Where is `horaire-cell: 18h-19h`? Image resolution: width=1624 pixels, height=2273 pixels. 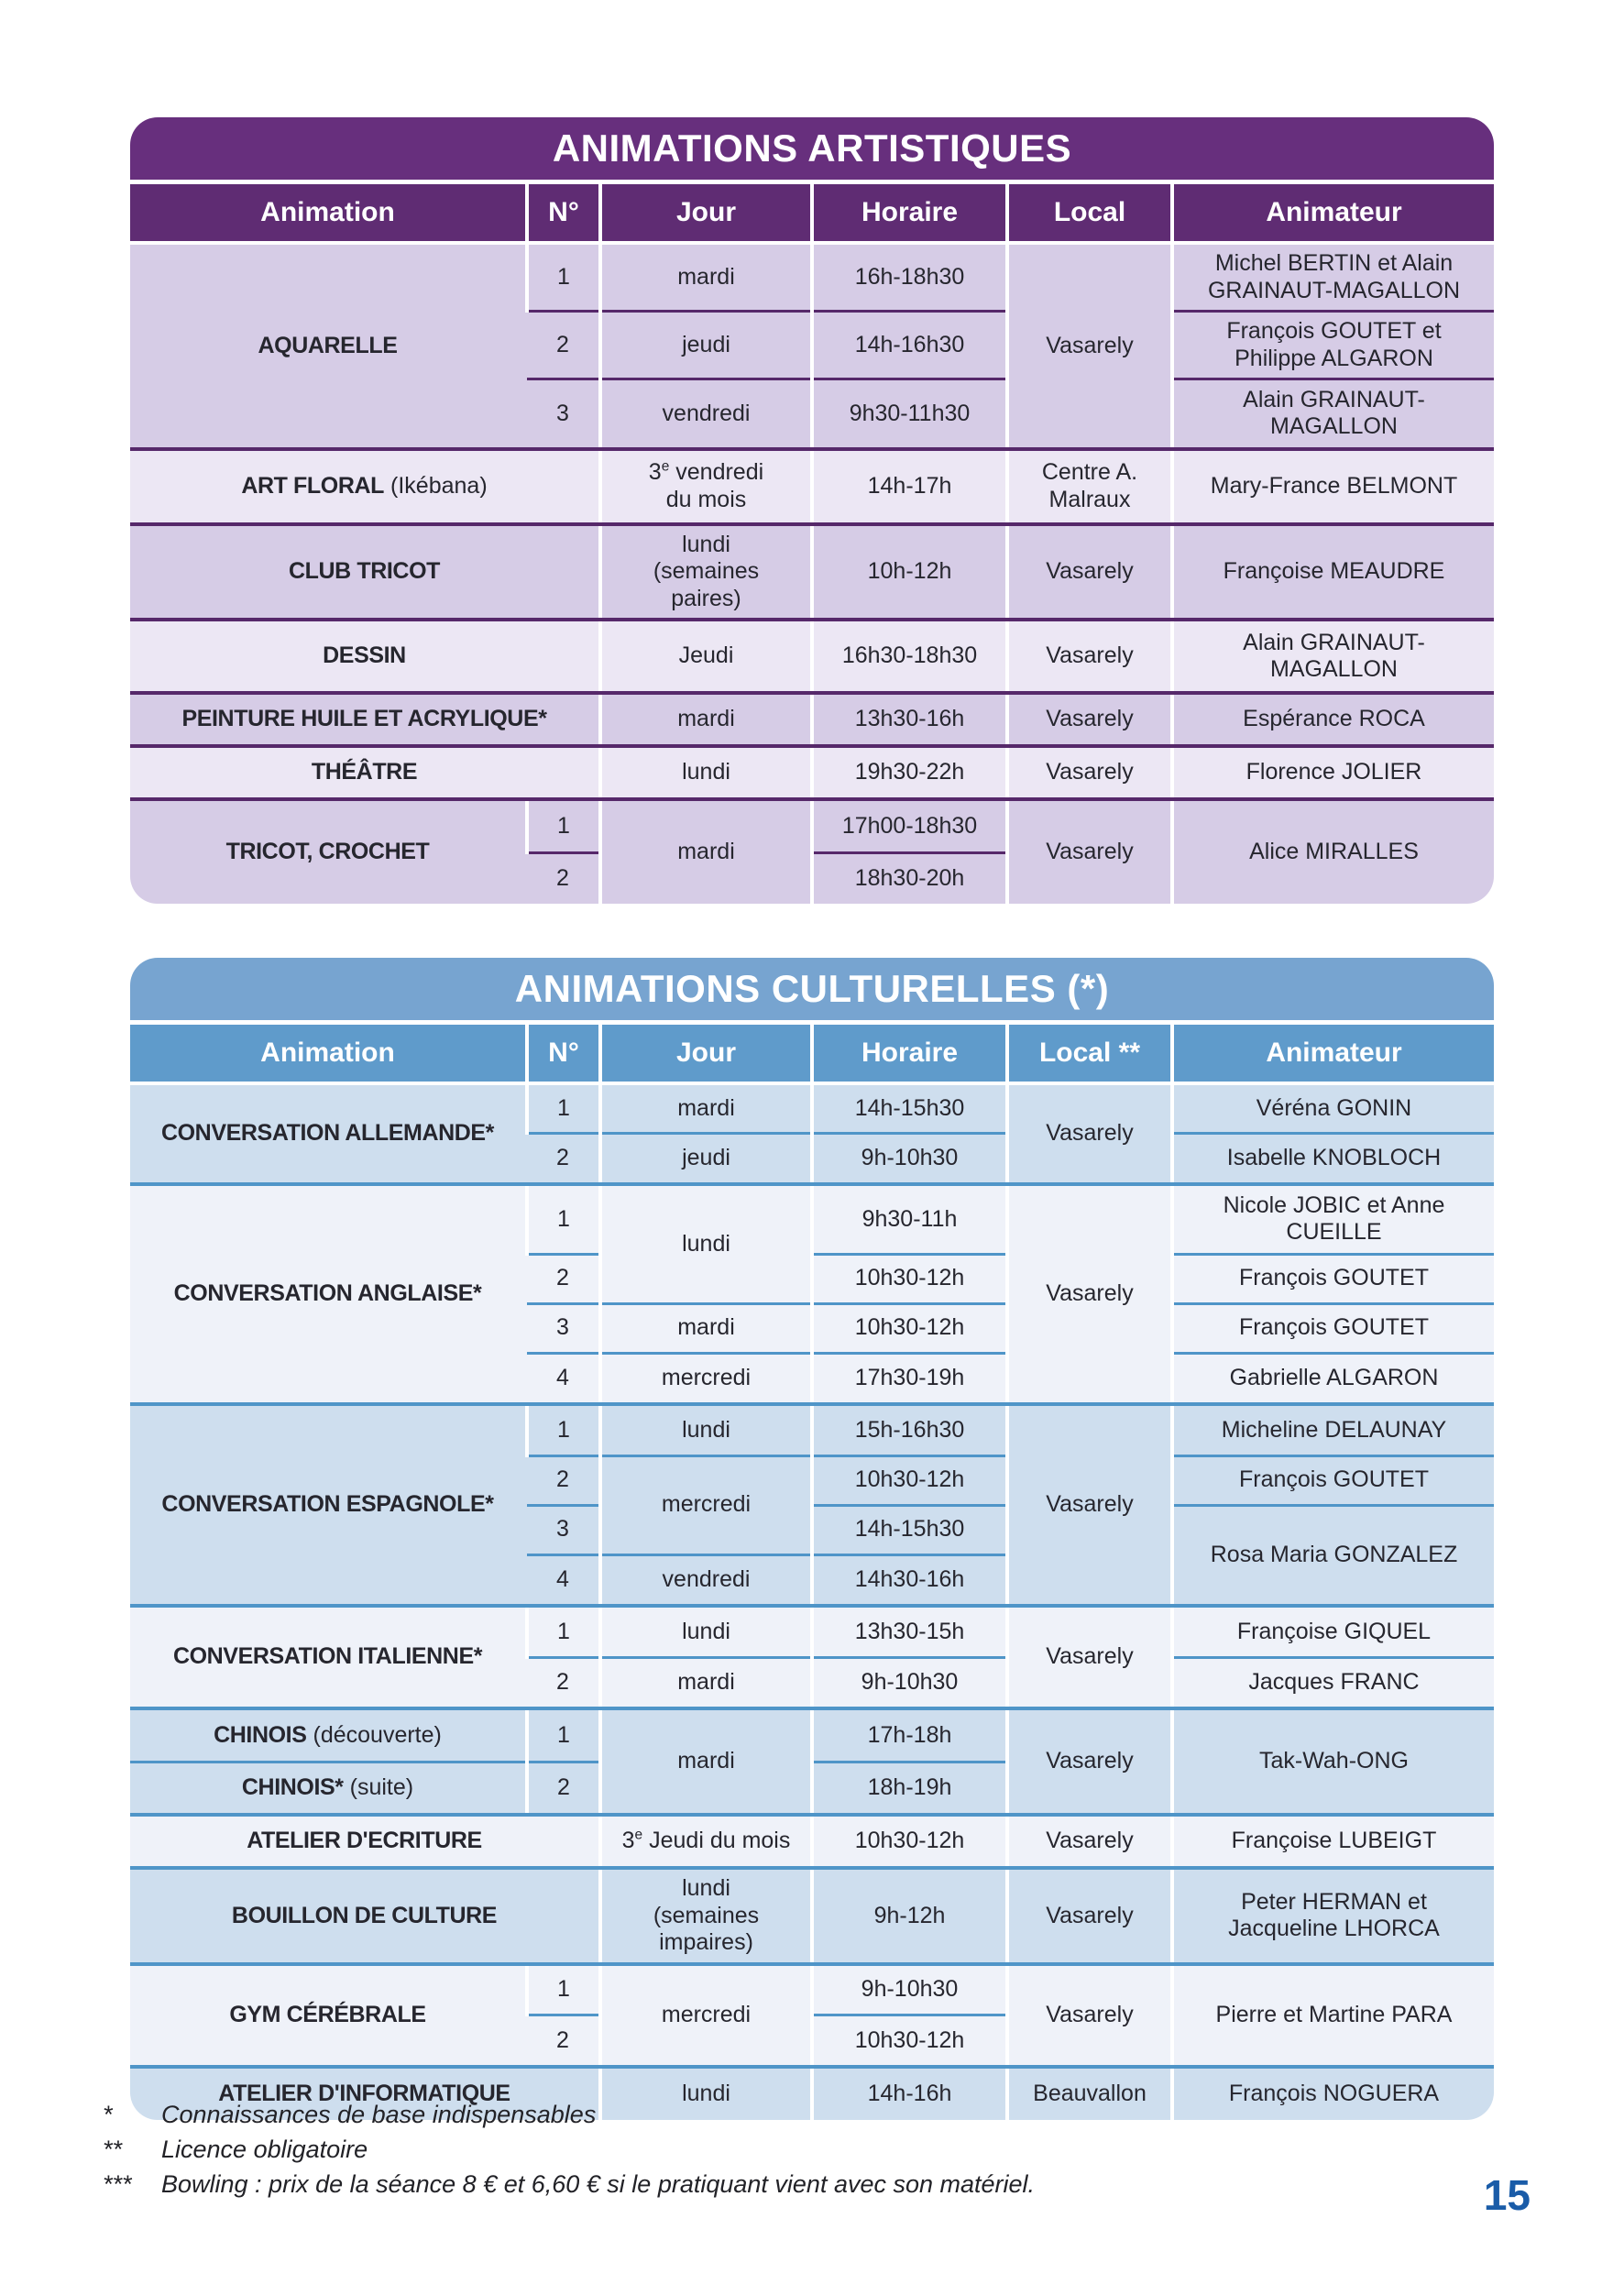 horaire-cell: 18h-19h is located at coordinates (908, 1786).